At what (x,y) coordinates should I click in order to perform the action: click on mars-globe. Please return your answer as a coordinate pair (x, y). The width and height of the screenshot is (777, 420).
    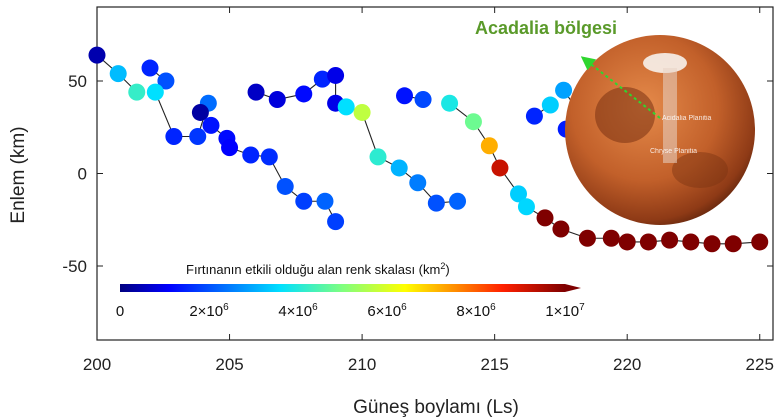
    Looking at the image, I should click on (660, 130).